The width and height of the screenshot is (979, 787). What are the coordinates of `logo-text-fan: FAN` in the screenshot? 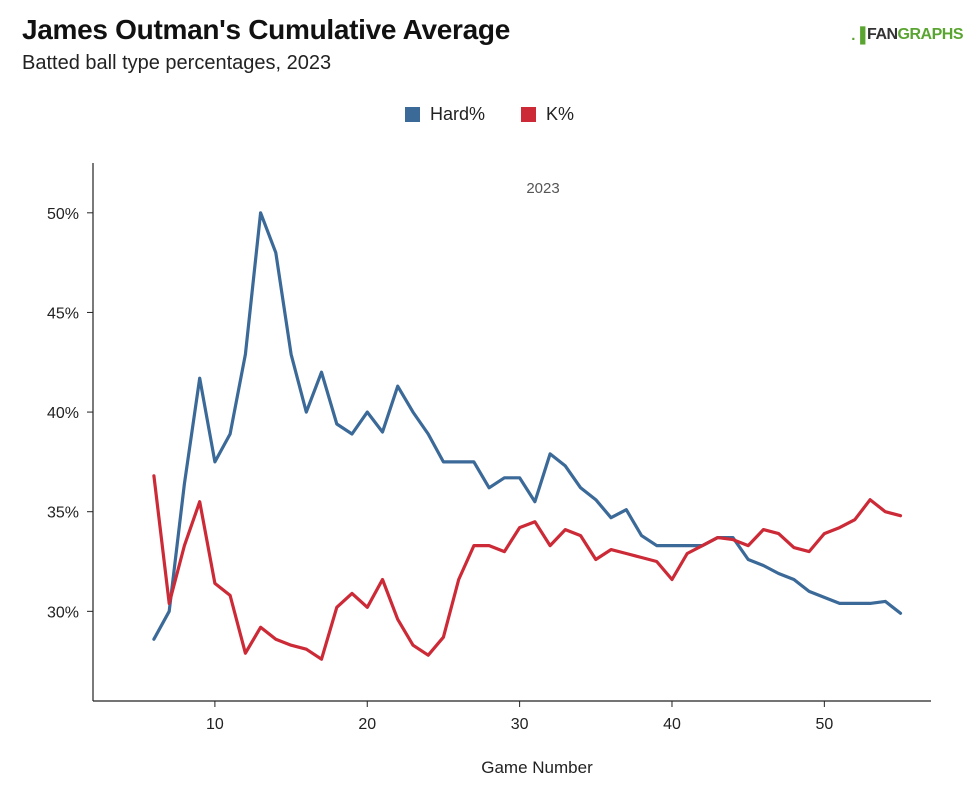 It's located at (882, 34).